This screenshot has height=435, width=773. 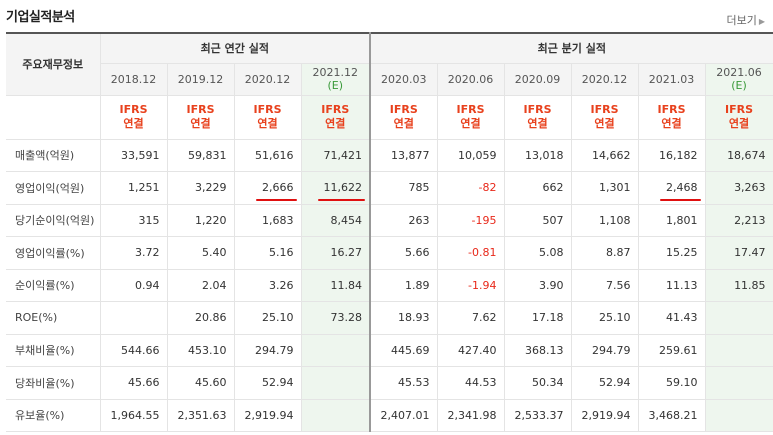 I want to click on table-cell: 25.10, so click(x=604, y=318).